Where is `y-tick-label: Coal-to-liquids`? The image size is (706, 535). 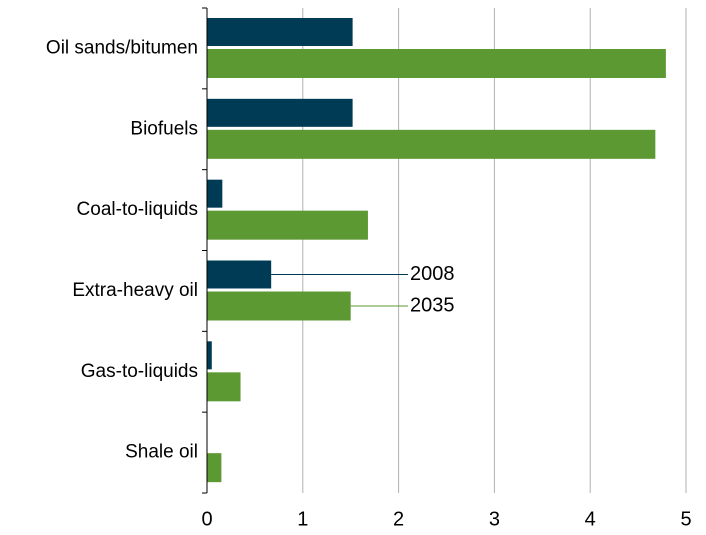
y-tick-label: Coal-to-liquids is located at coordinates (137, 209).